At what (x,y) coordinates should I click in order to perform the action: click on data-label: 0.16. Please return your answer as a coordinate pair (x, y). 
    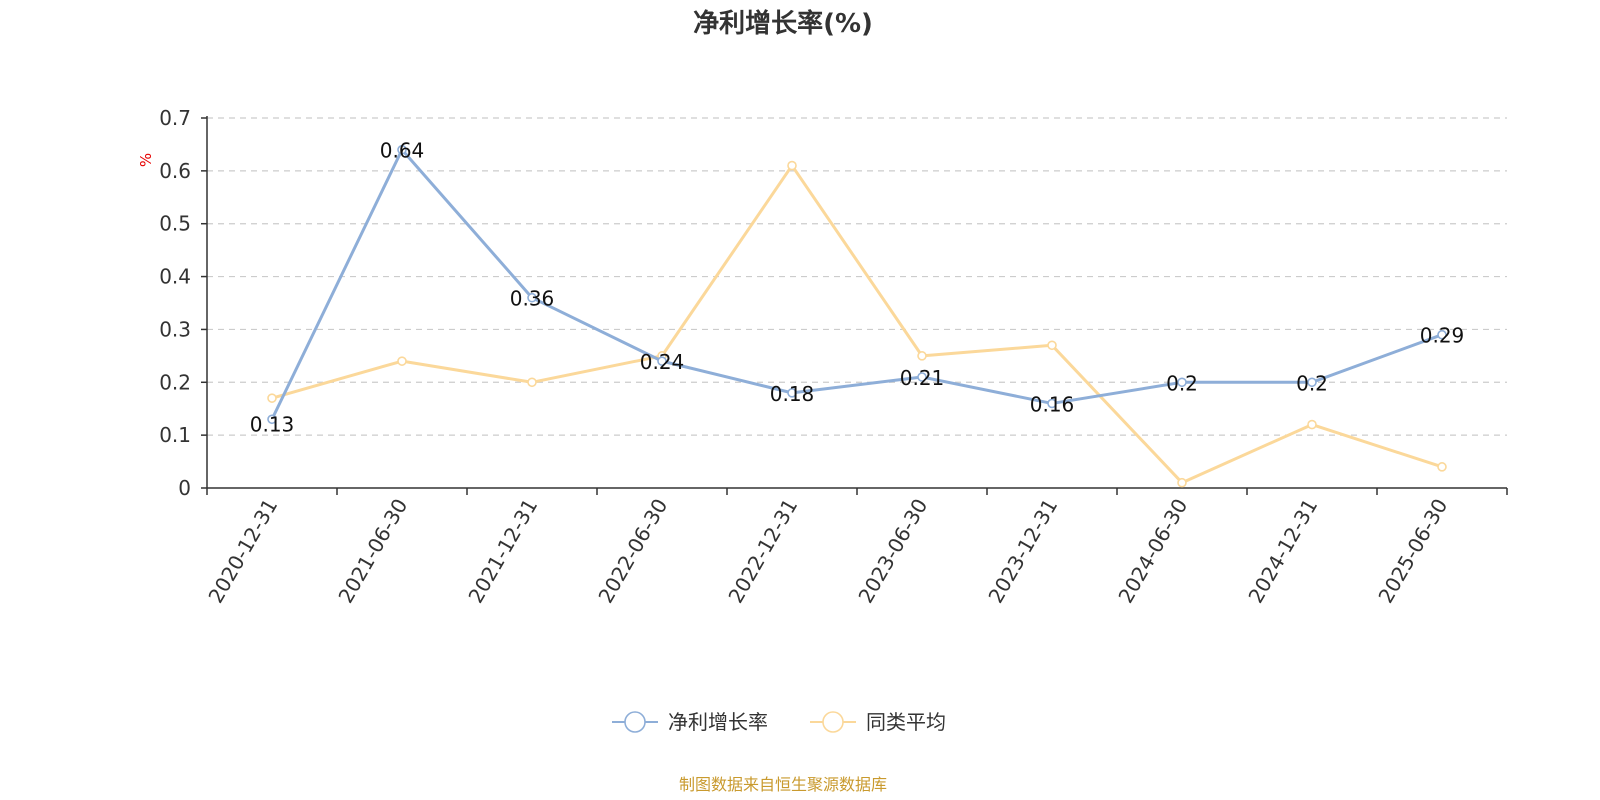
    Looking at the image, I should click on (1052, 404).